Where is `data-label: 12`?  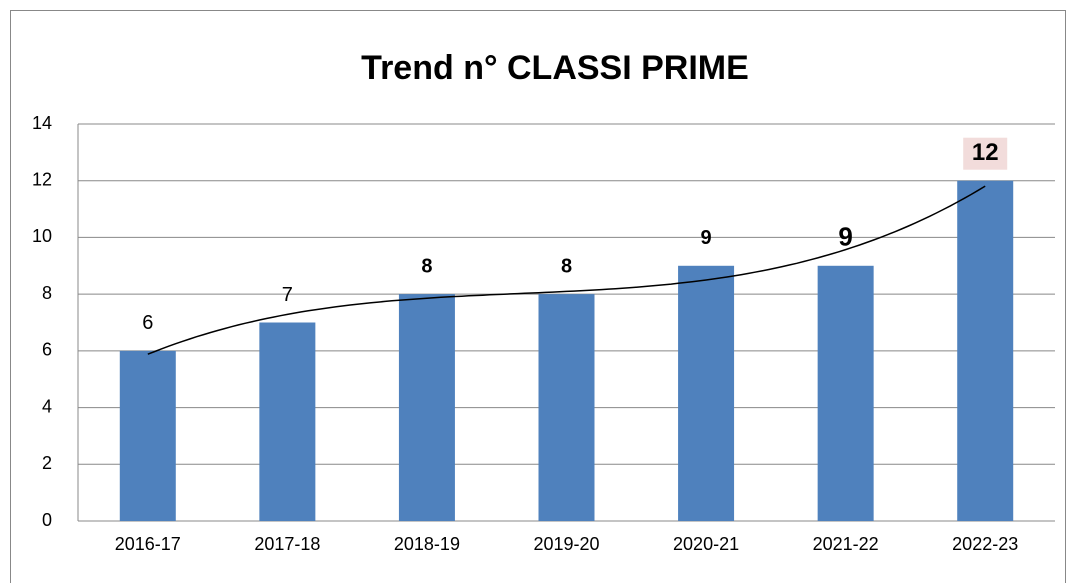
data-label: 12 is located at coordinates (985, 152).